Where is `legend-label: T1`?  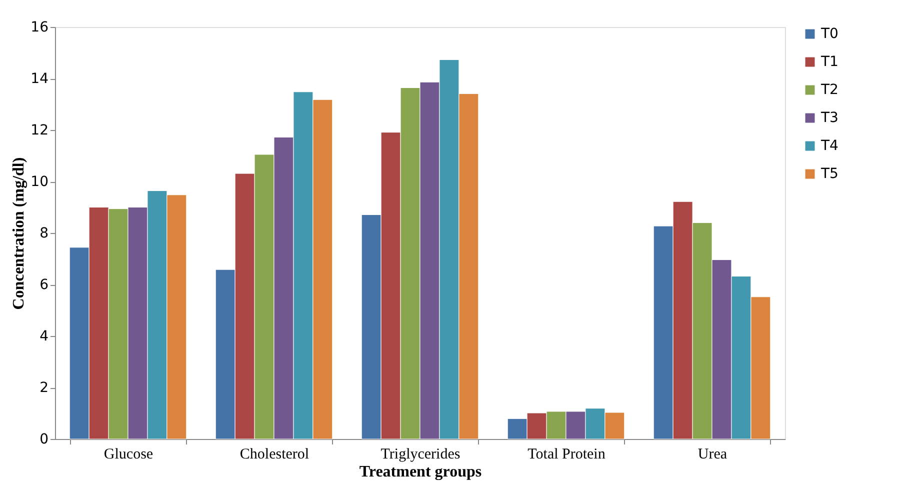 legend-label: T1 is located at coordinates (829, 62).